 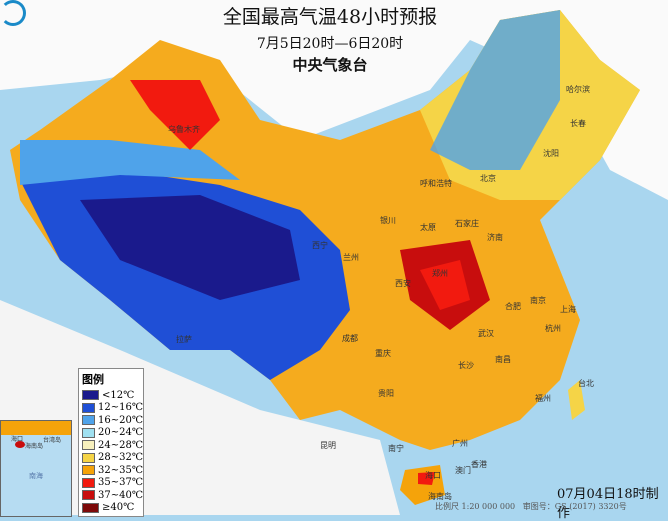 What do you see at coordinates (440, 496) in the screenshot?
I see `city-label: 海南岛` at bounding box center [440, 496].